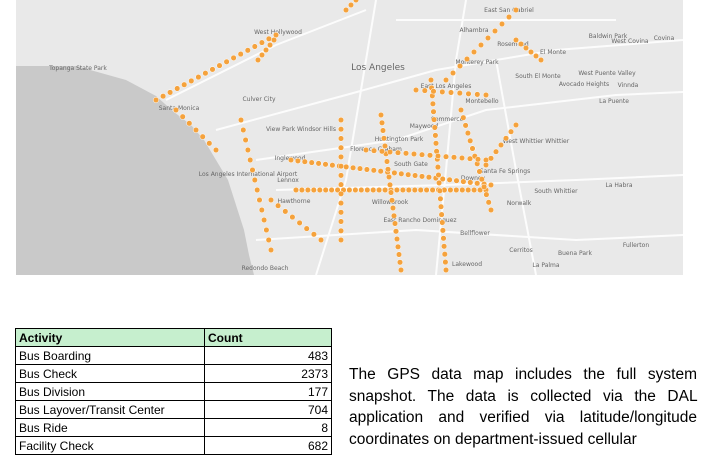 This screenshot has height=455, width=720. I want to click on map-place-label: East San Gabriel, so click(509, 10).